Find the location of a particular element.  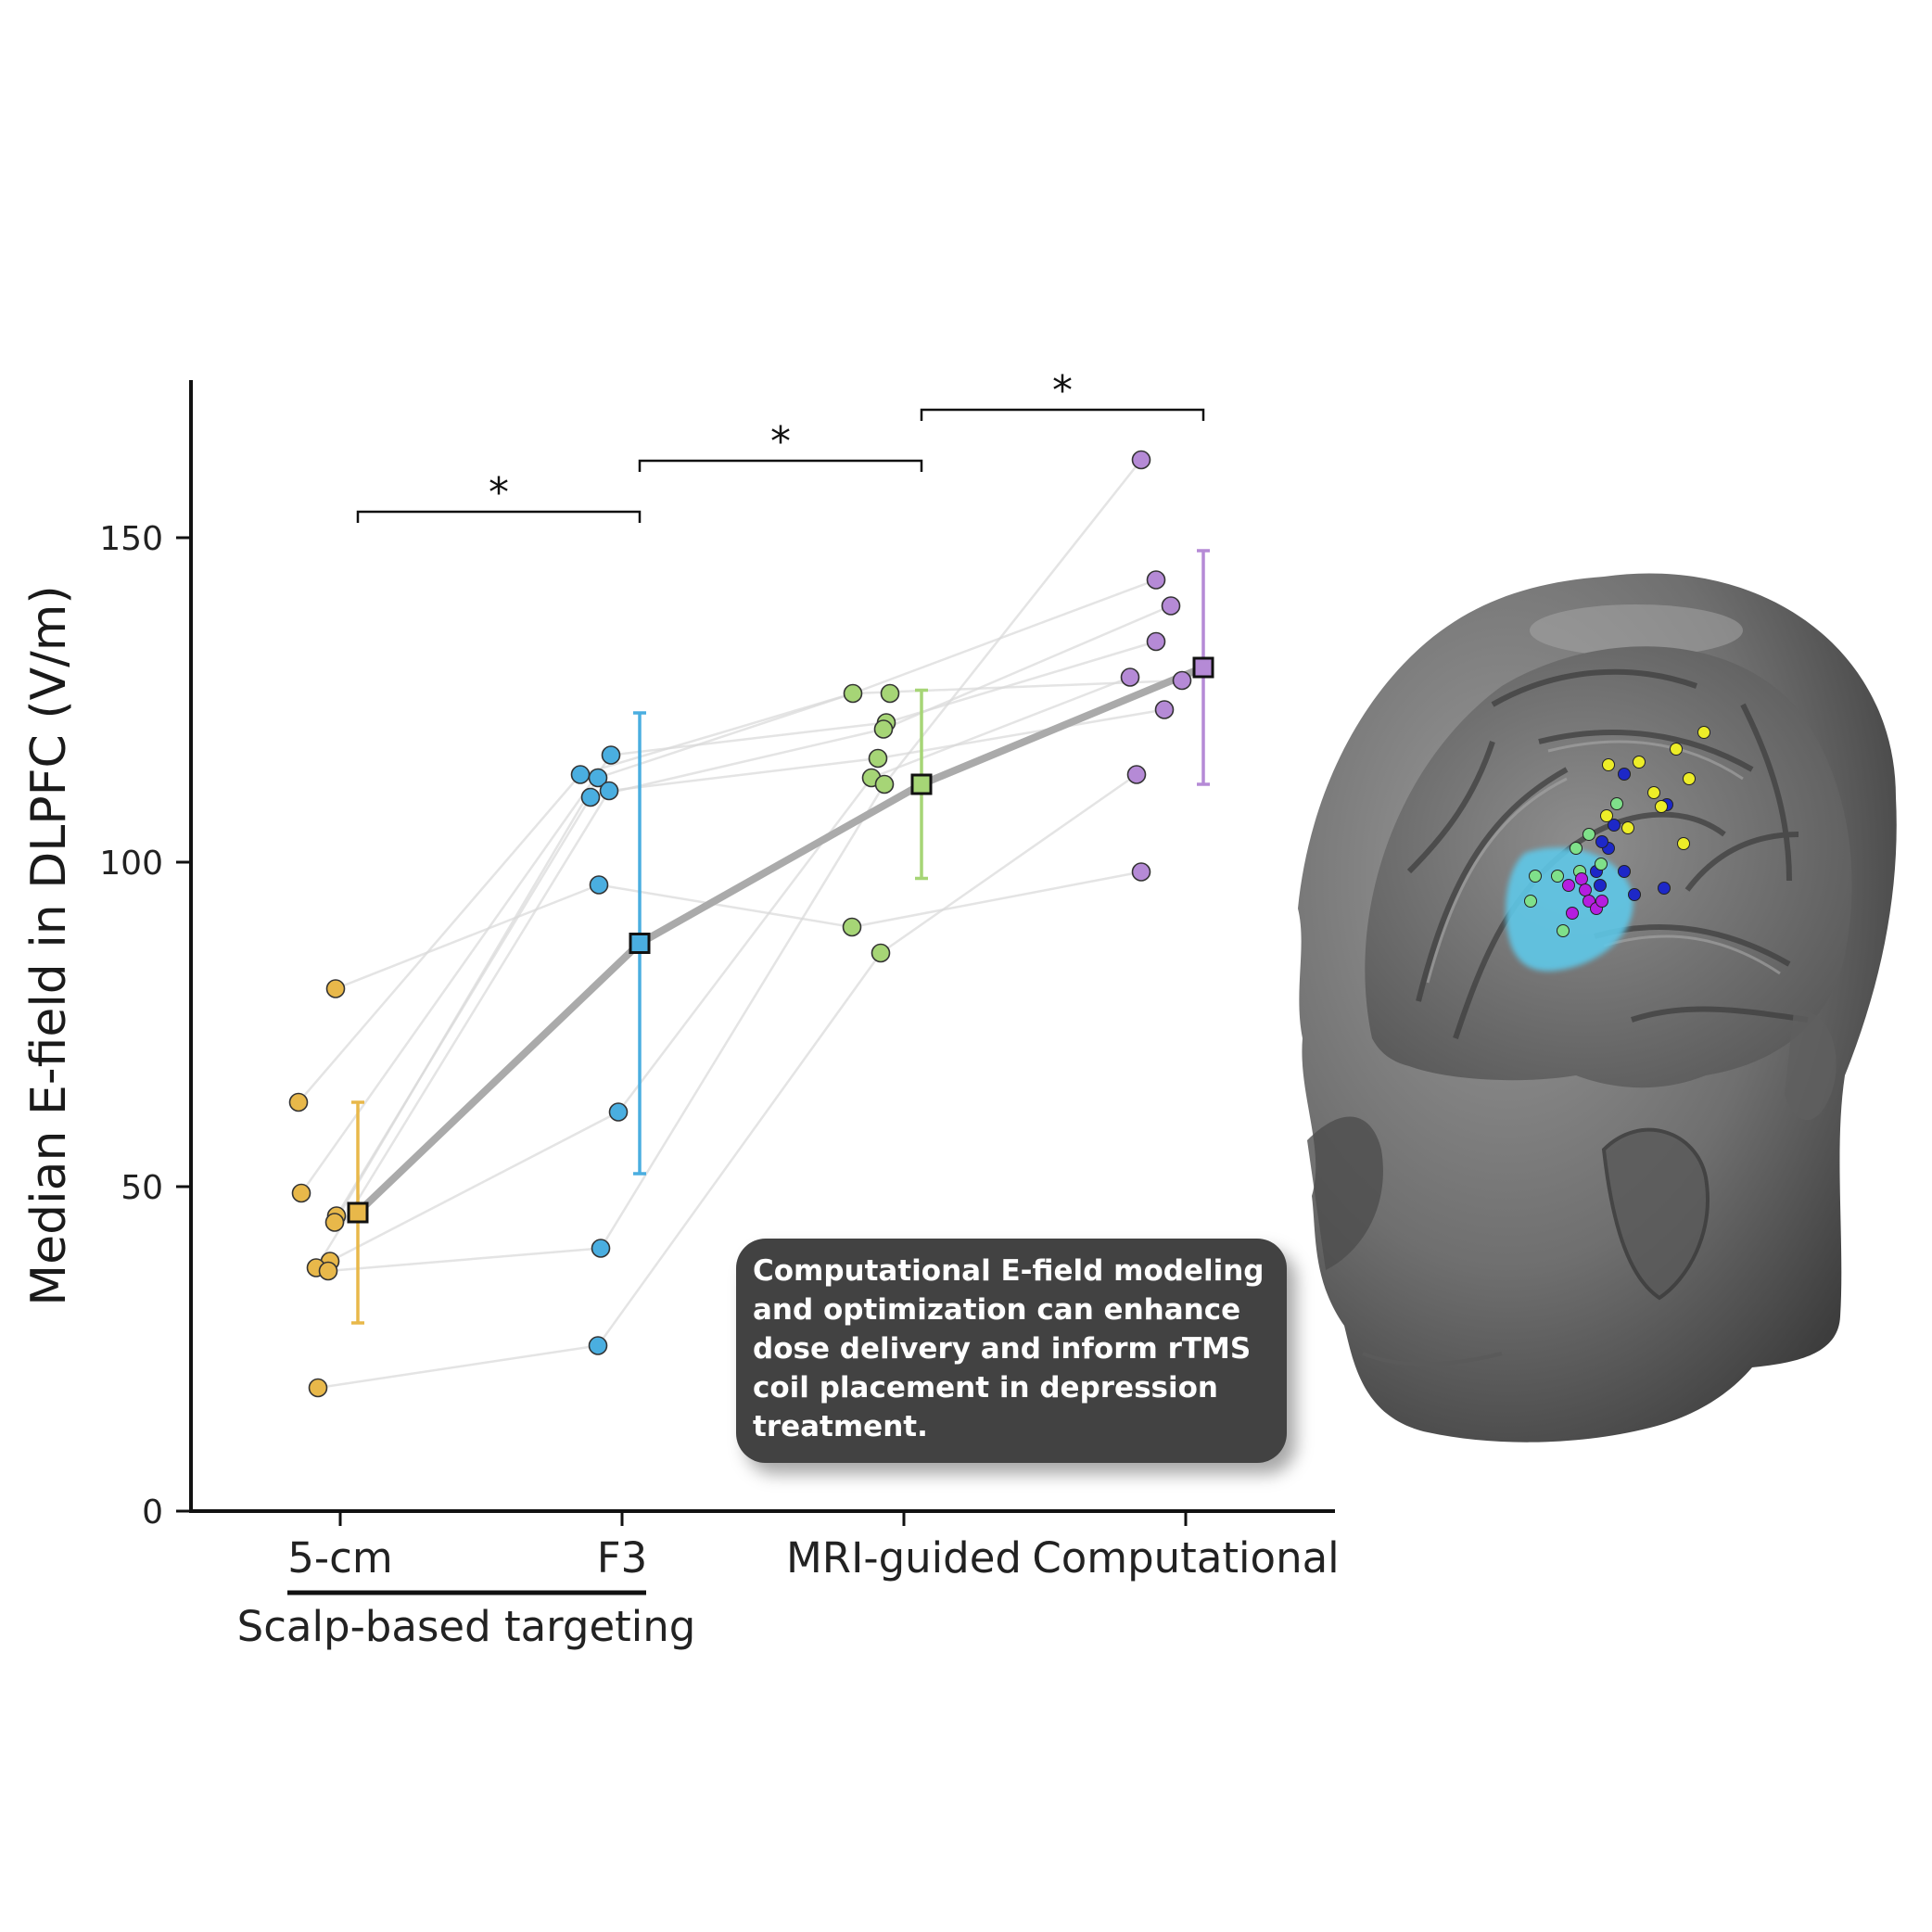

x-tick-label: MRI-guided is located at coordinates (904, 1557).